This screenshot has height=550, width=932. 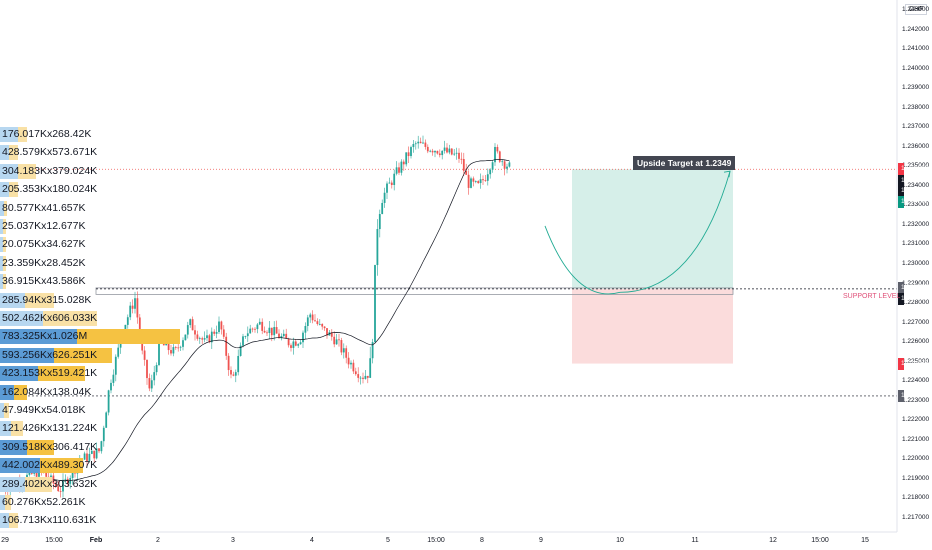 What do you see at coordinates (50, 465) in the screenshot?
I see `volume-profile-label: 442.002Kx489.307K` at bounding box center [50, 465].